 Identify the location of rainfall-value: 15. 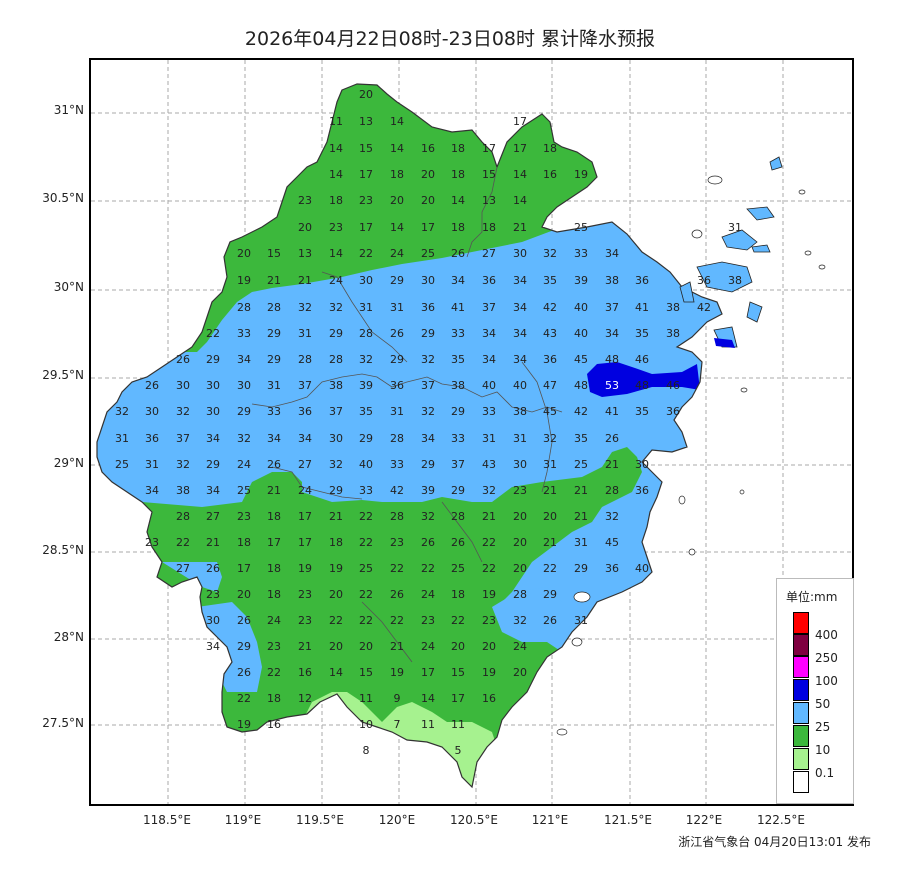
(366, 672).